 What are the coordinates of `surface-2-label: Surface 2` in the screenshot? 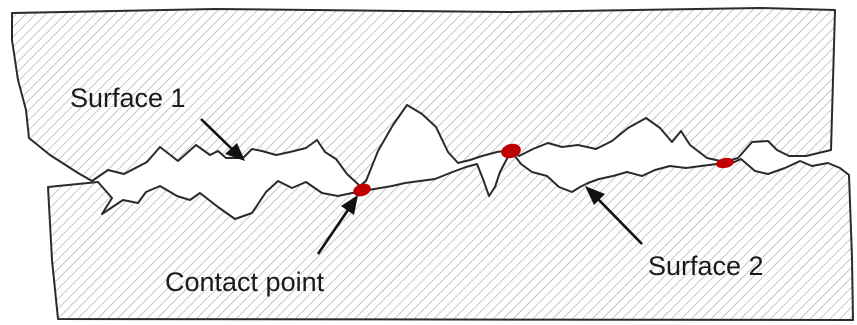 It's located at (706, 266).